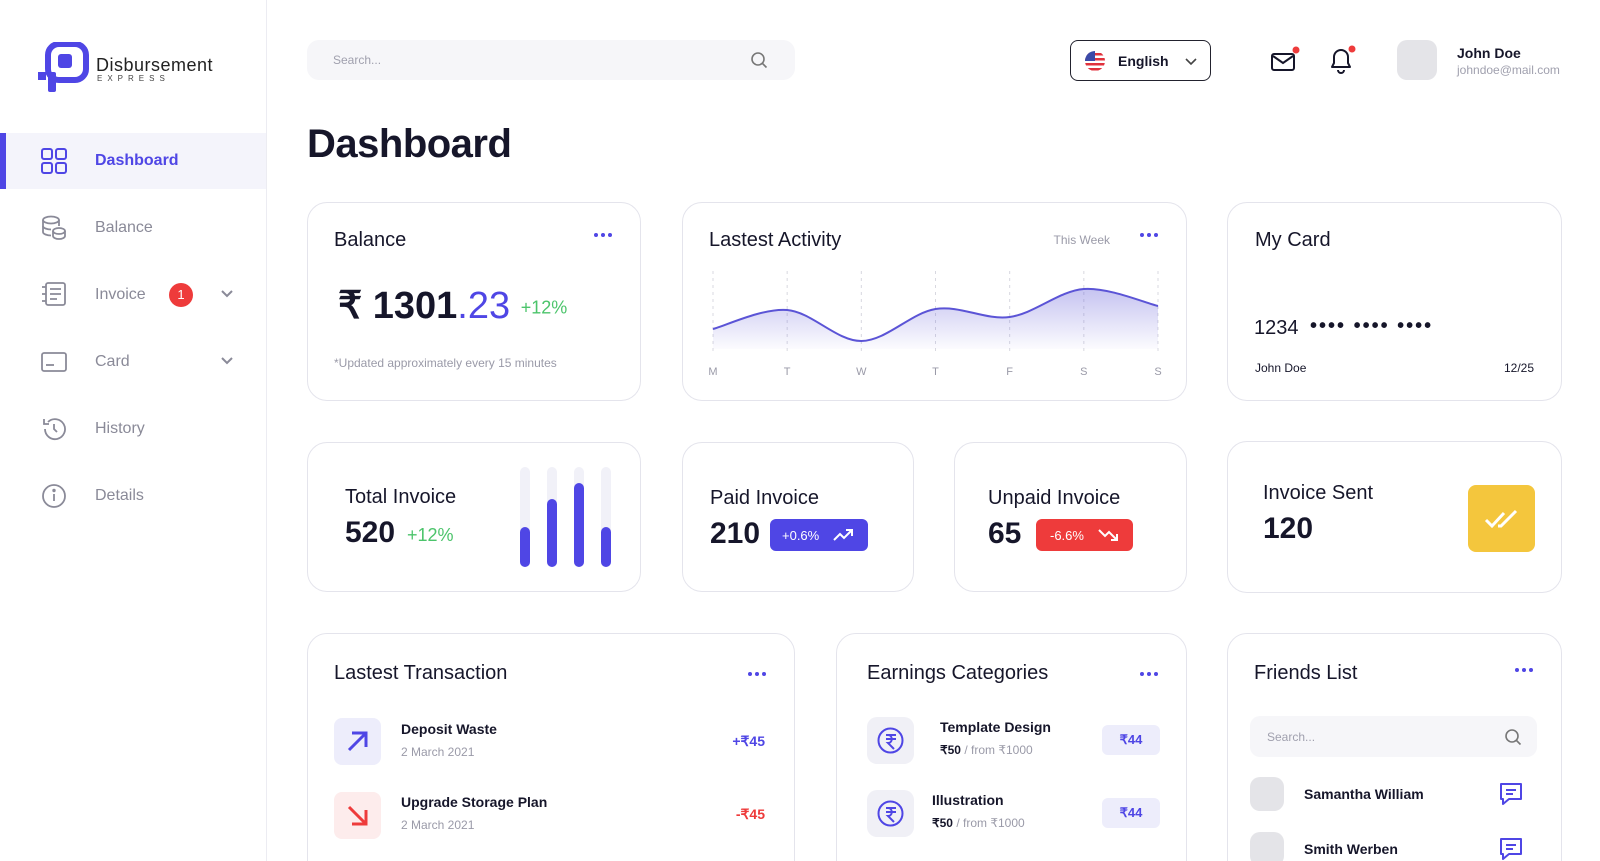  Describe the element at coordinates (1108, 535) in the screenshot. I see `trend-down-icon` at that location.